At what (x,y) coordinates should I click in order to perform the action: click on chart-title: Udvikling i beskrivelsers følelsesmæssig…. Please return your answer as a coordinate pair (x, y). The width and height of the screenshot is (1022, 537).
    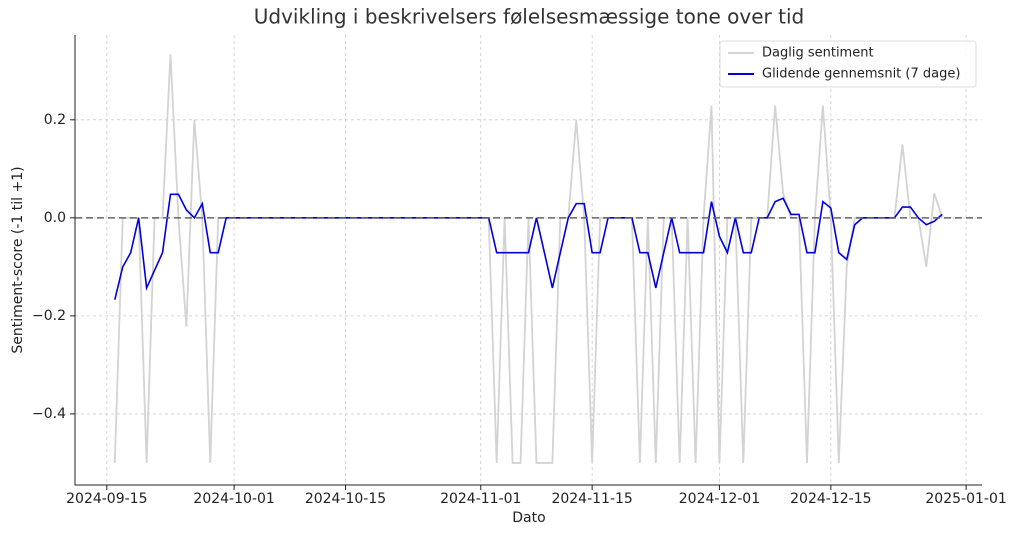
    Looking at the image, I should click on (529, 17).